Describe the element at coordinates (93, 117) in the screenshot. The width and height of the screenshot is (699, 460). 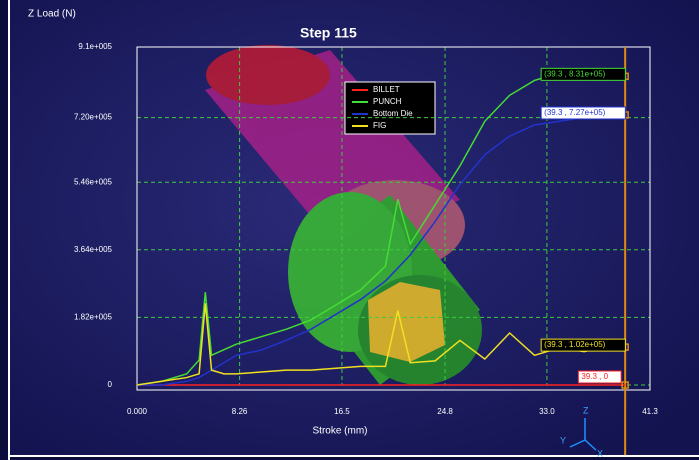
I see `y-tick-label: 7.20e+005` at that location.